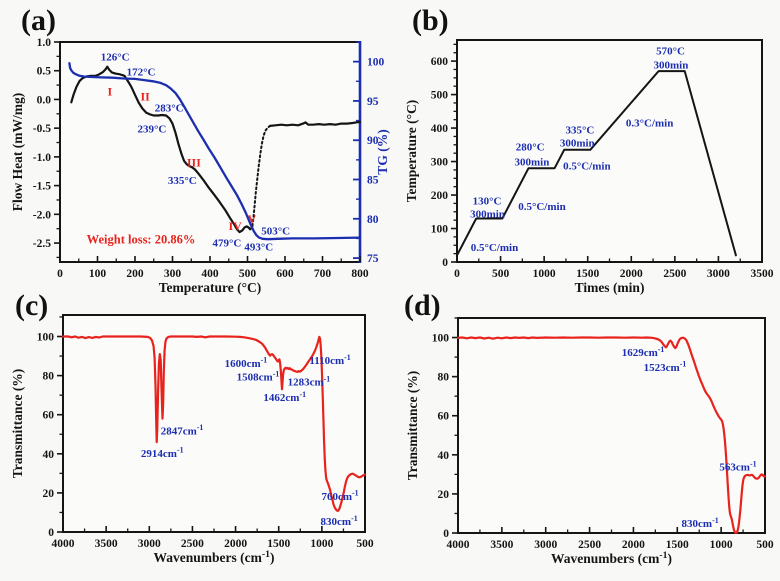  Describe the element at coordinates (323, 274) in the screenshot. I see `x-tick-label: 700` at that location.